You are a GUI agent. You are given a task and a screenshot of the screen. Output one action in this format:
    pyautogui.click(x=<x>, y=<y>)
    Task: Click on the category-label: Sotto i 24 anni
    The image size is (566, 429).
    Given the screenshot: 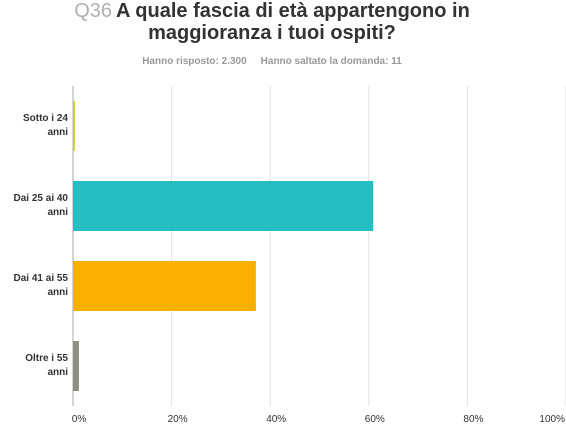 What is the action you would take?
    pyautogui.click(x=45, y=125)
    